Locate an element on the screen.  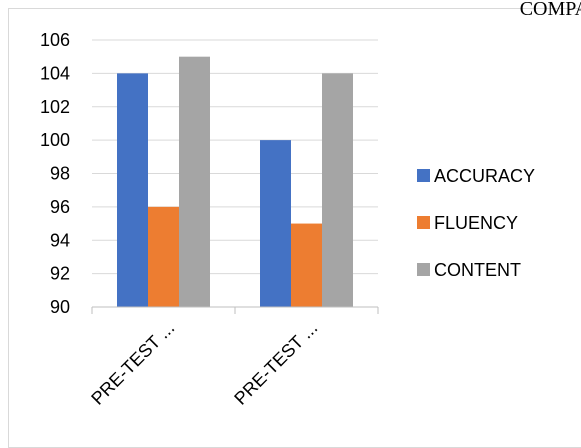
y-tick-label: 92 is located at coordinates (60, 274).